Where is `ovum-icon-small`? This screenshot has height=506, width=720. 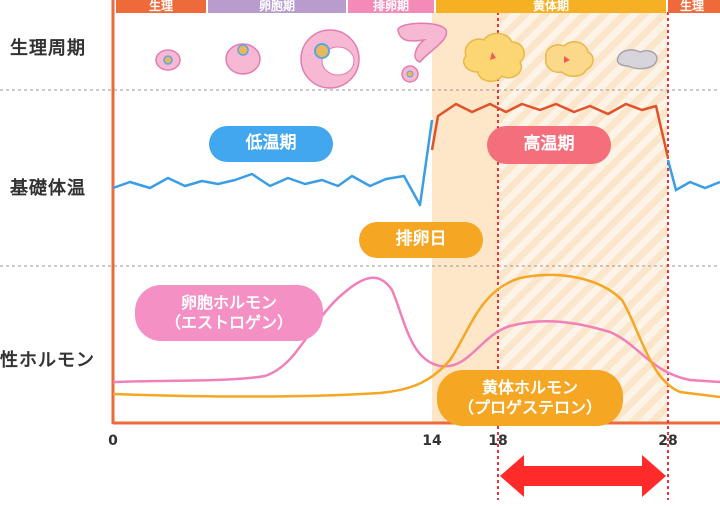 ovum-icon-small is located at coordinates (168, 60).